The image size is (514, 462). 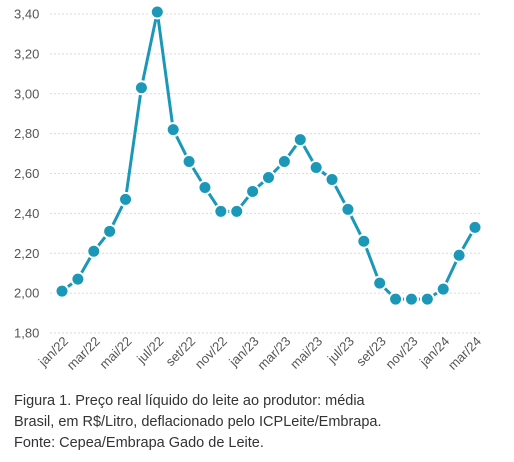 What do you see at coordinates (340, 350) in the screenshot?
I see `x-tick-label: jul/23` at bounding box center [340, 350].